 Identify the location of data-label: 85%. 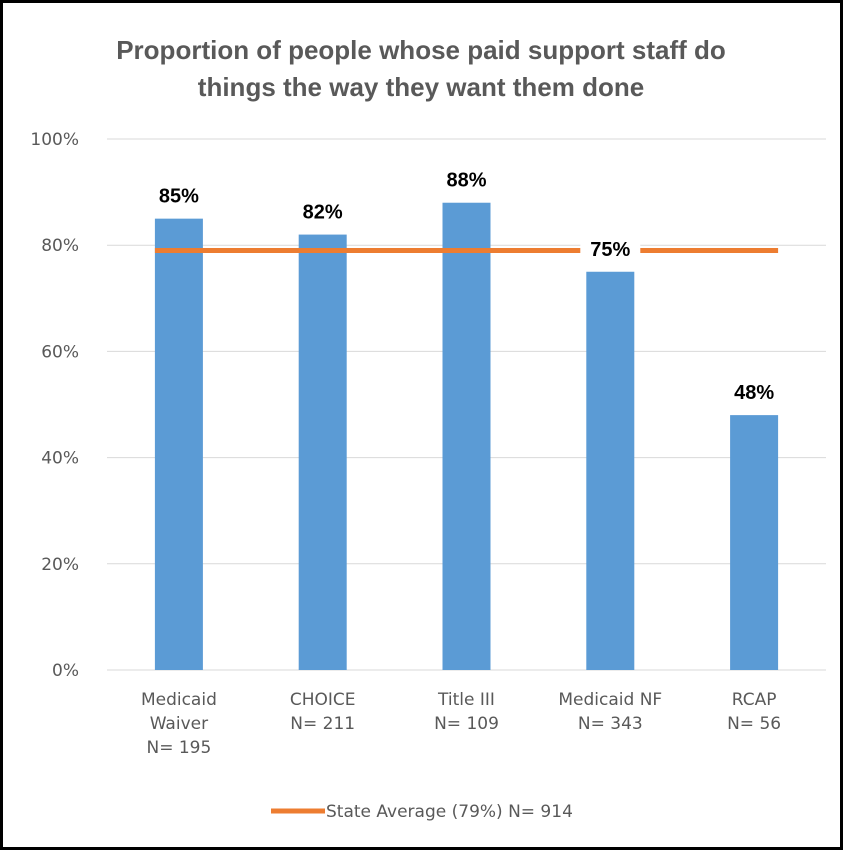
(179, 197).